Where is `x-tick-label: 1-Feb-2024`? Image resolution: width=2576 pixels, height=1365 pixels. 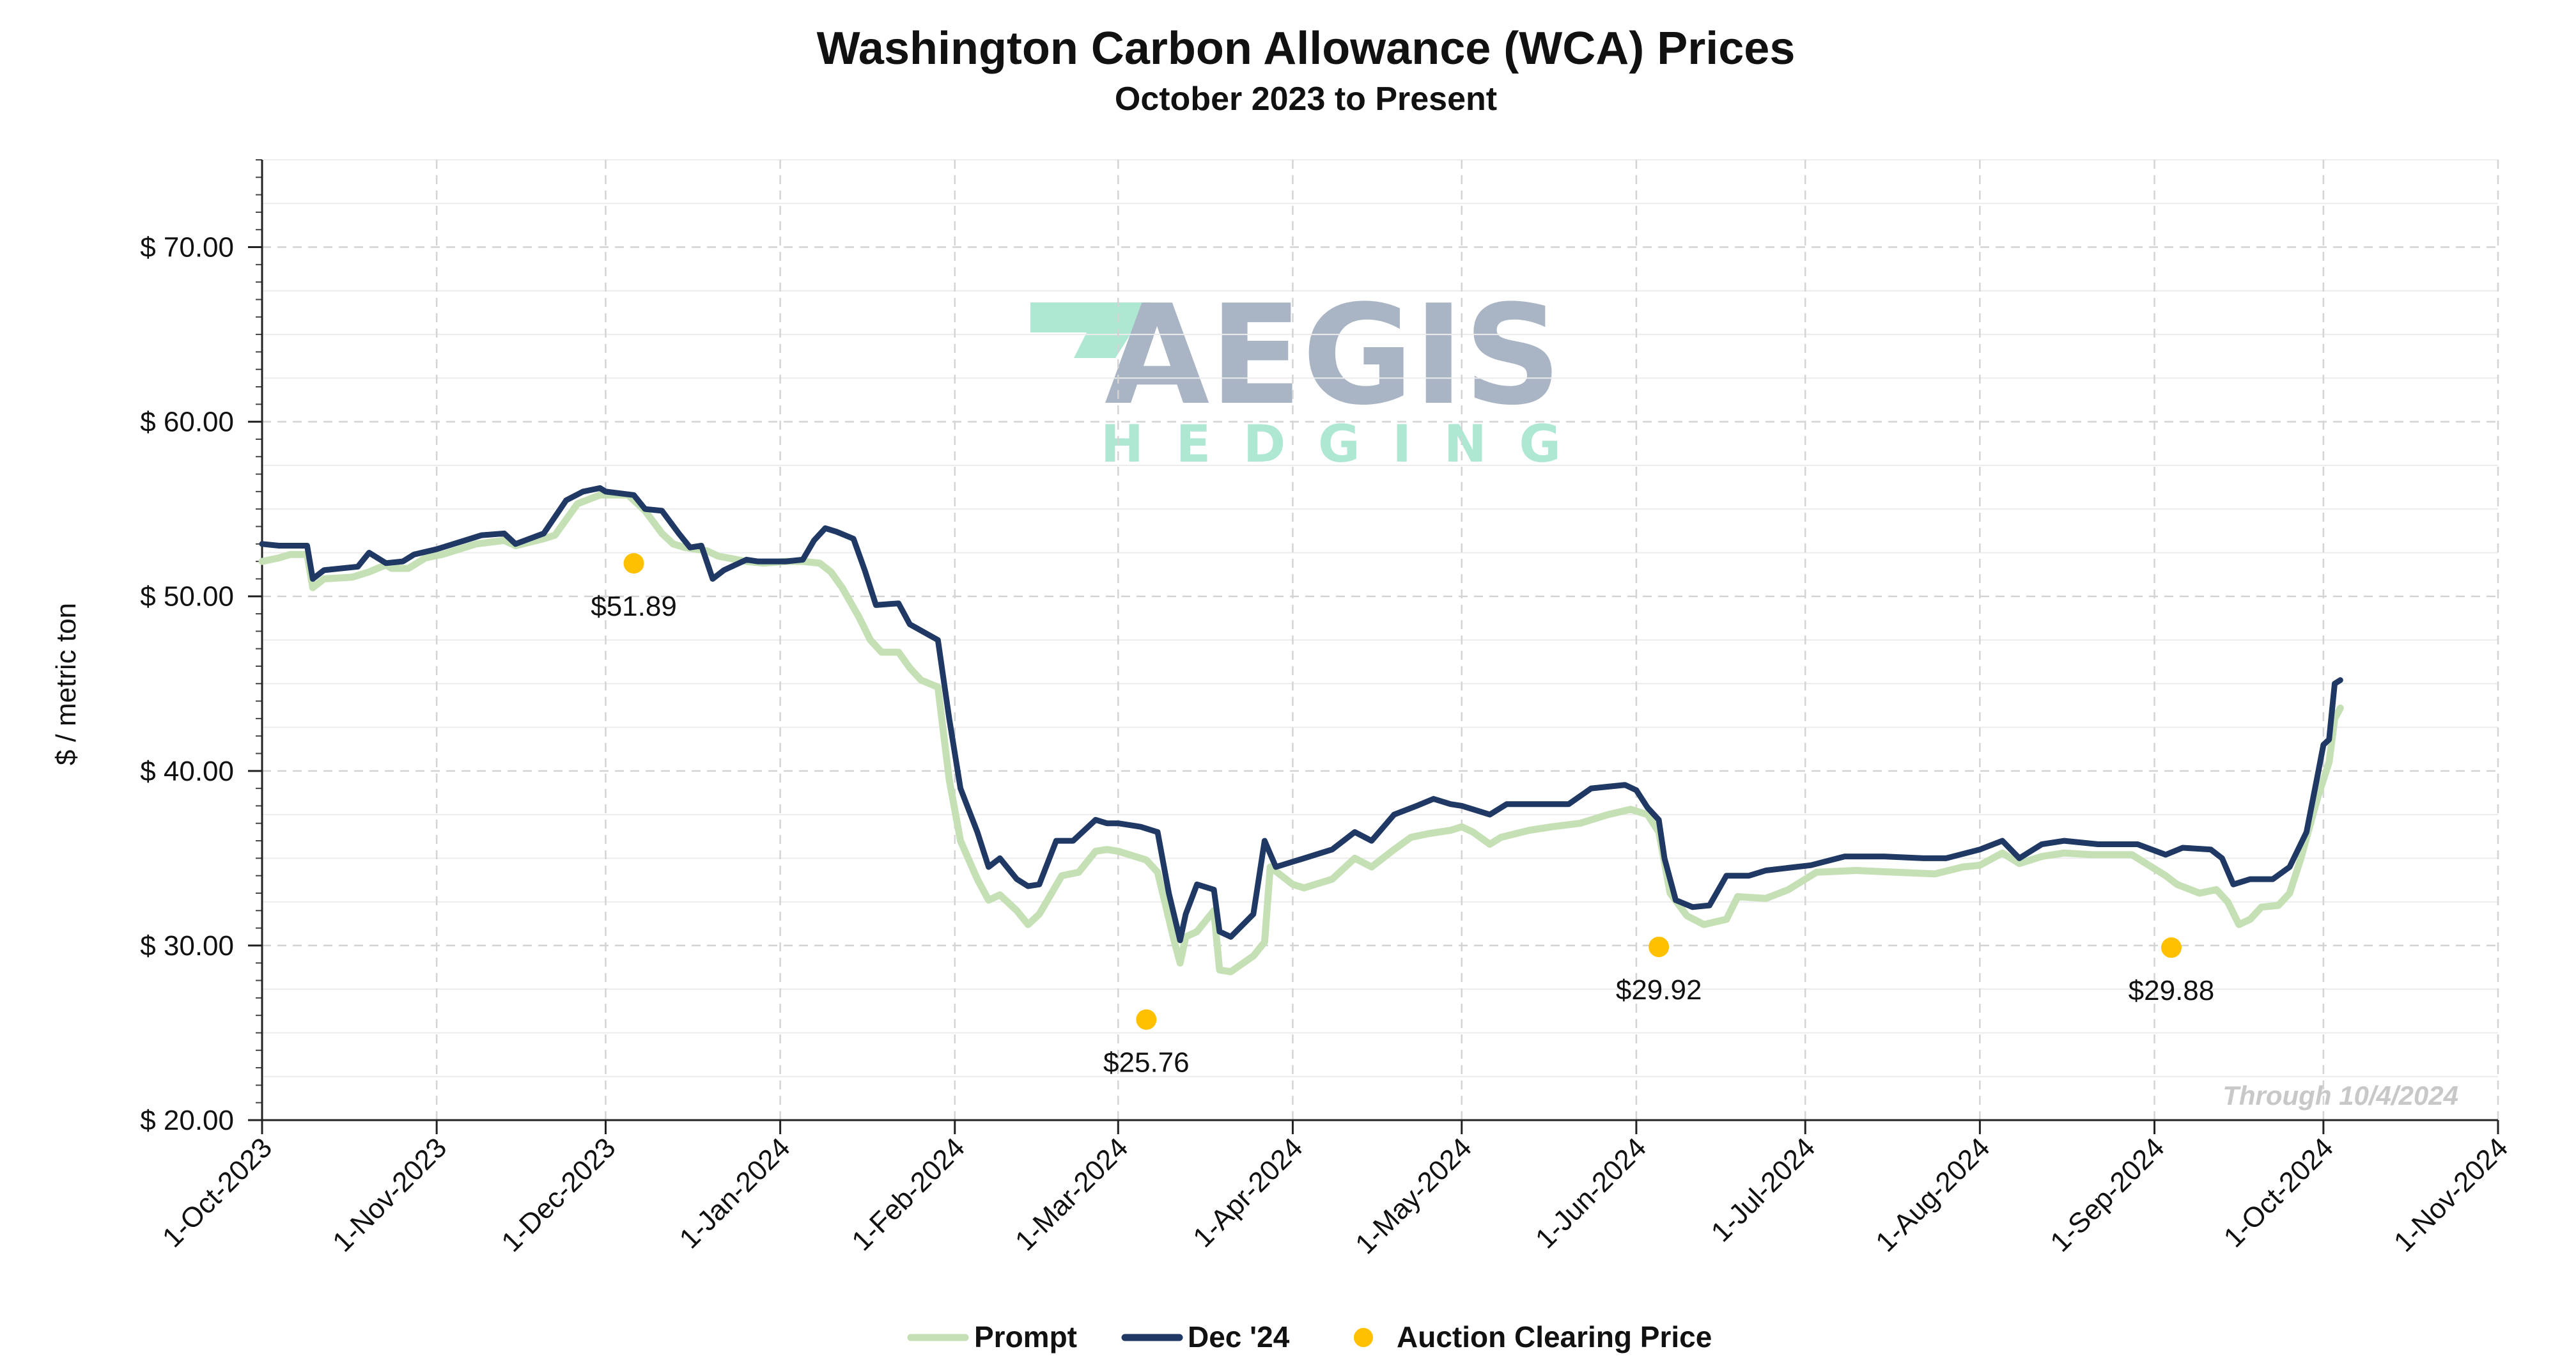 x-tick-label: 1-Feb-2024 is located at coordinates (908, 1194).